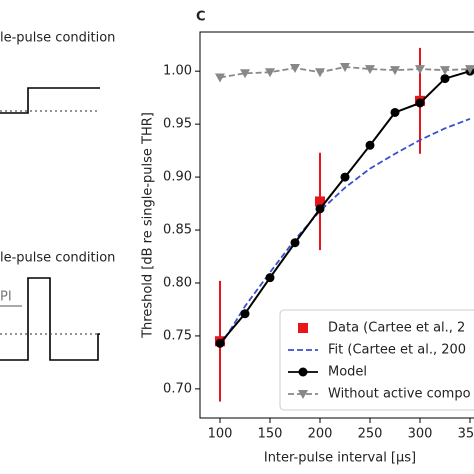  What do you see at coordinates (201, 17) in the screenshot?
I see `panel-label: C` at bounding box center [201, 17].